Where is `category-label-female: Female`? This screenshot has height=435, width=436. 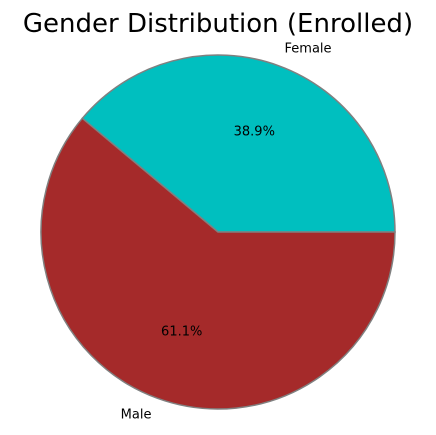 category-label-female: Female is located at coordinates (308, 49).